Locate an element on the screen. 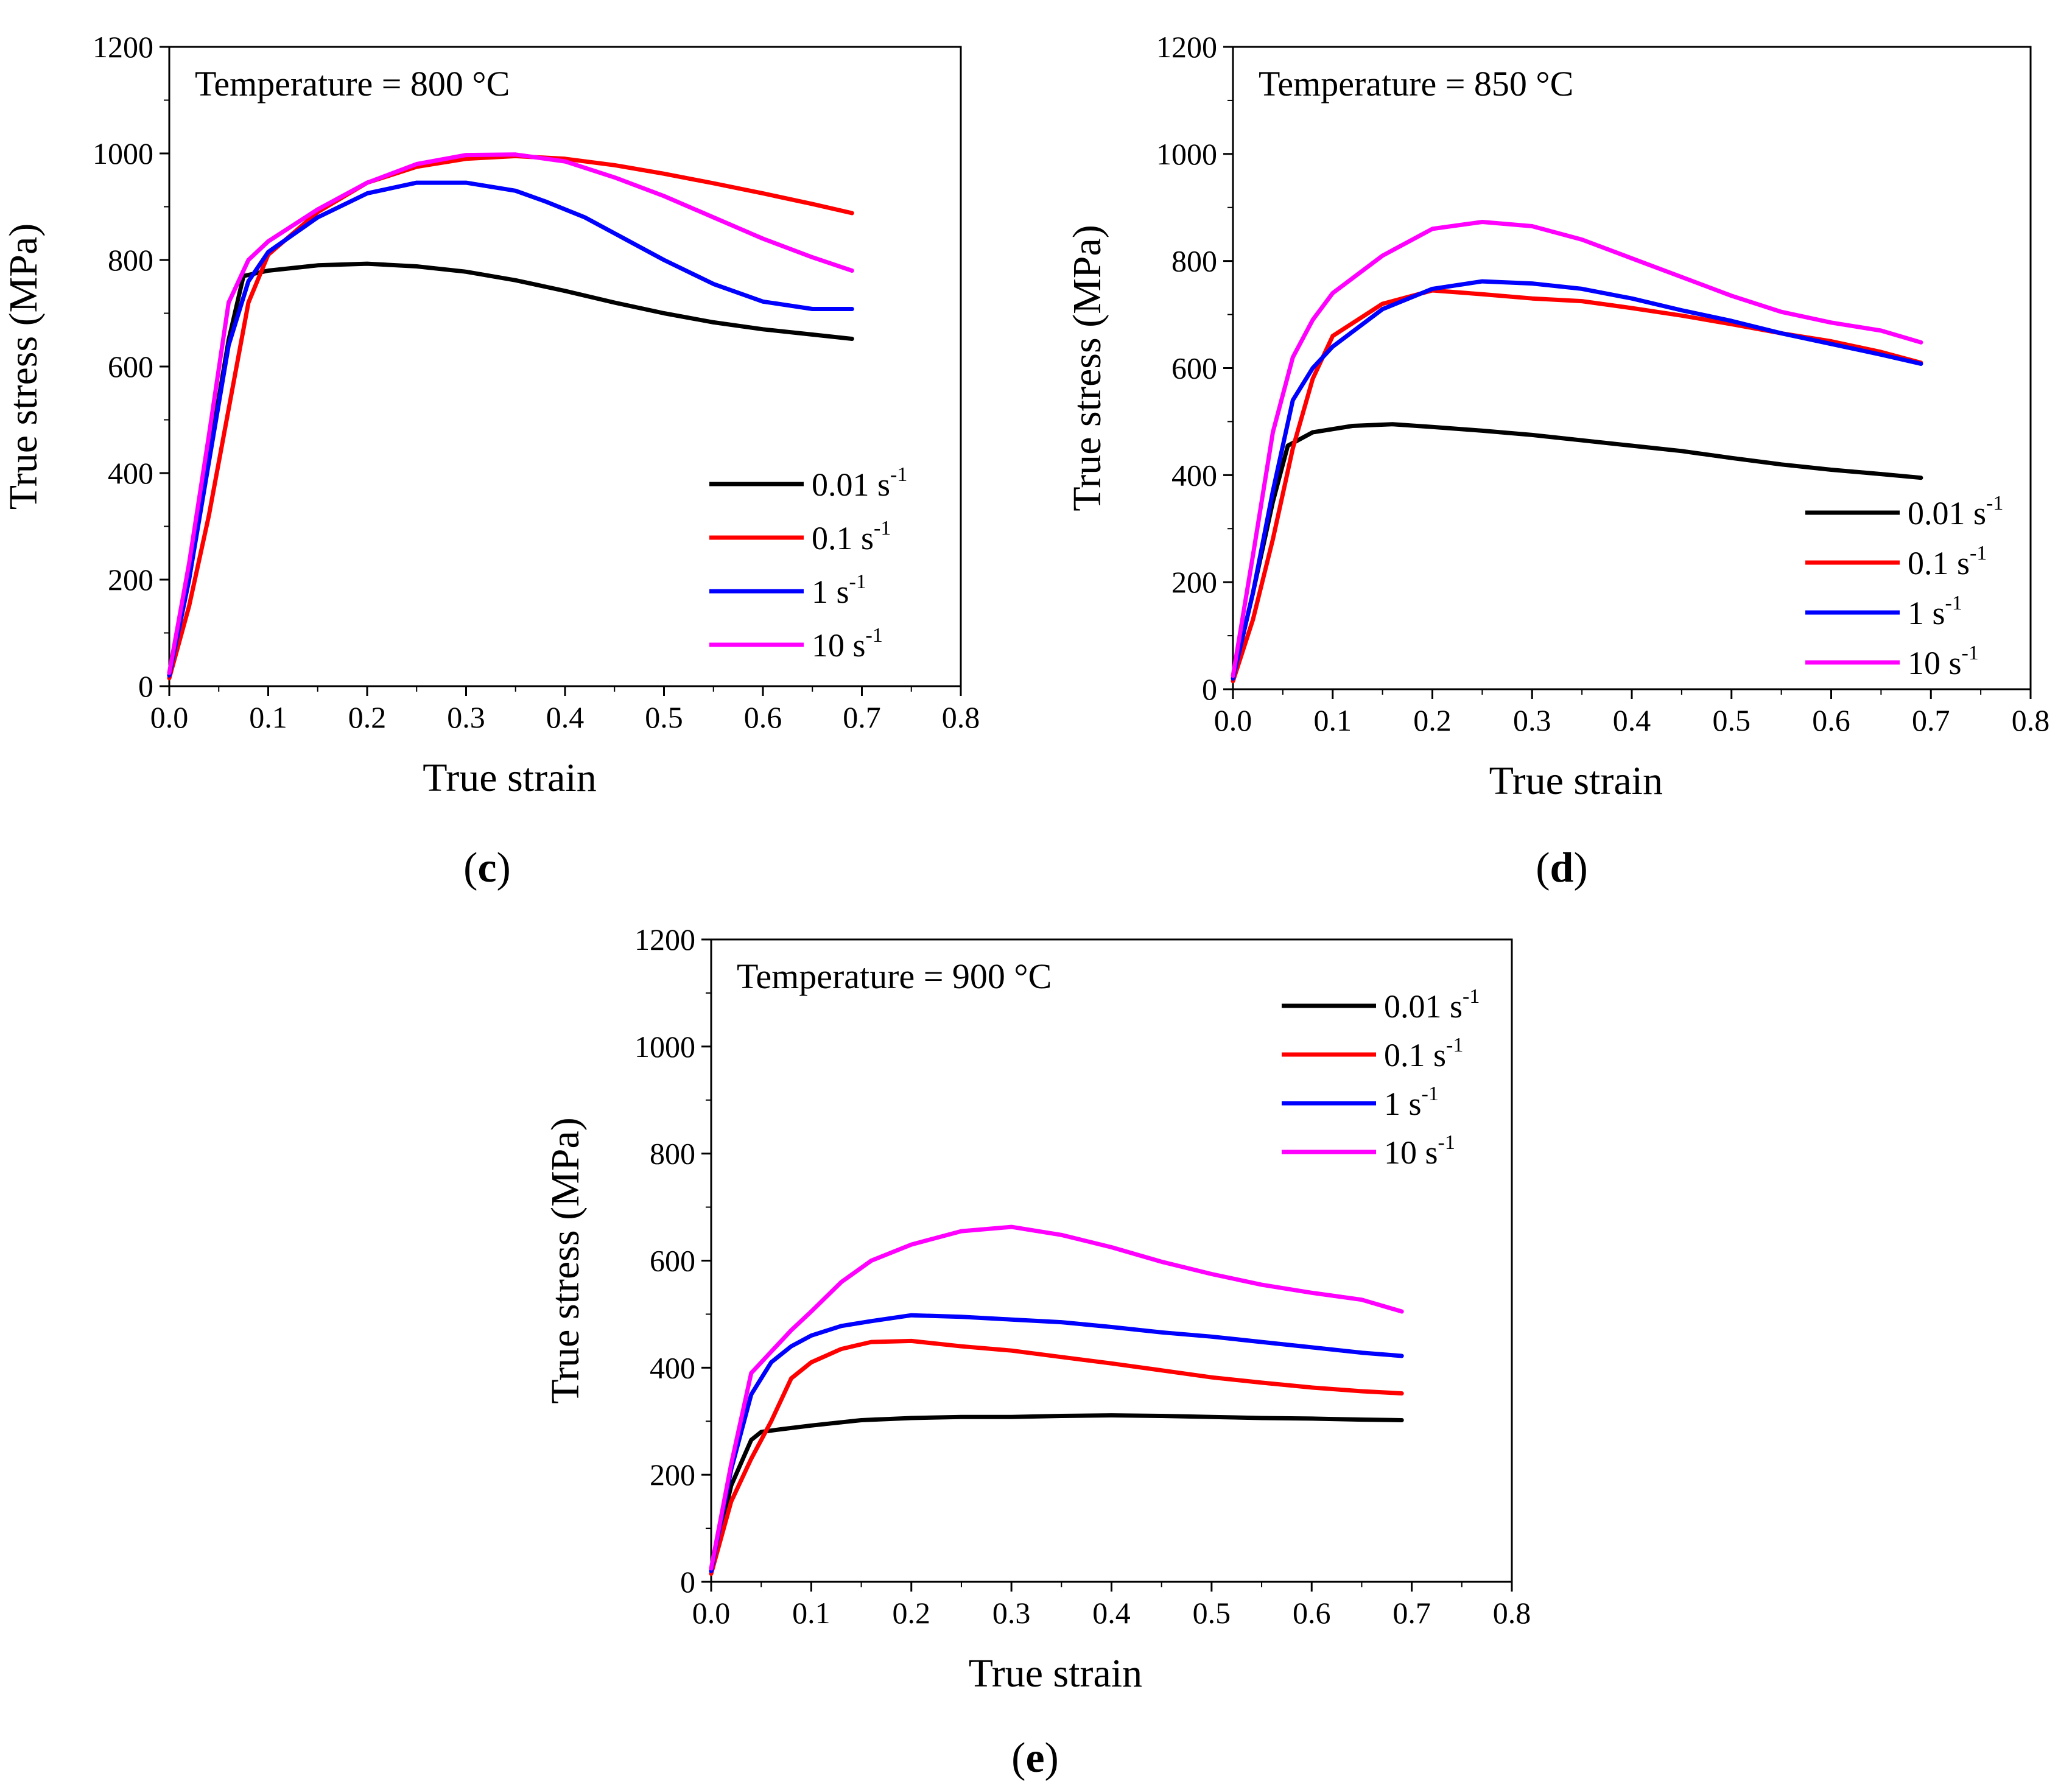  panel-label-c: (c) is located at coordinates (487, 867).